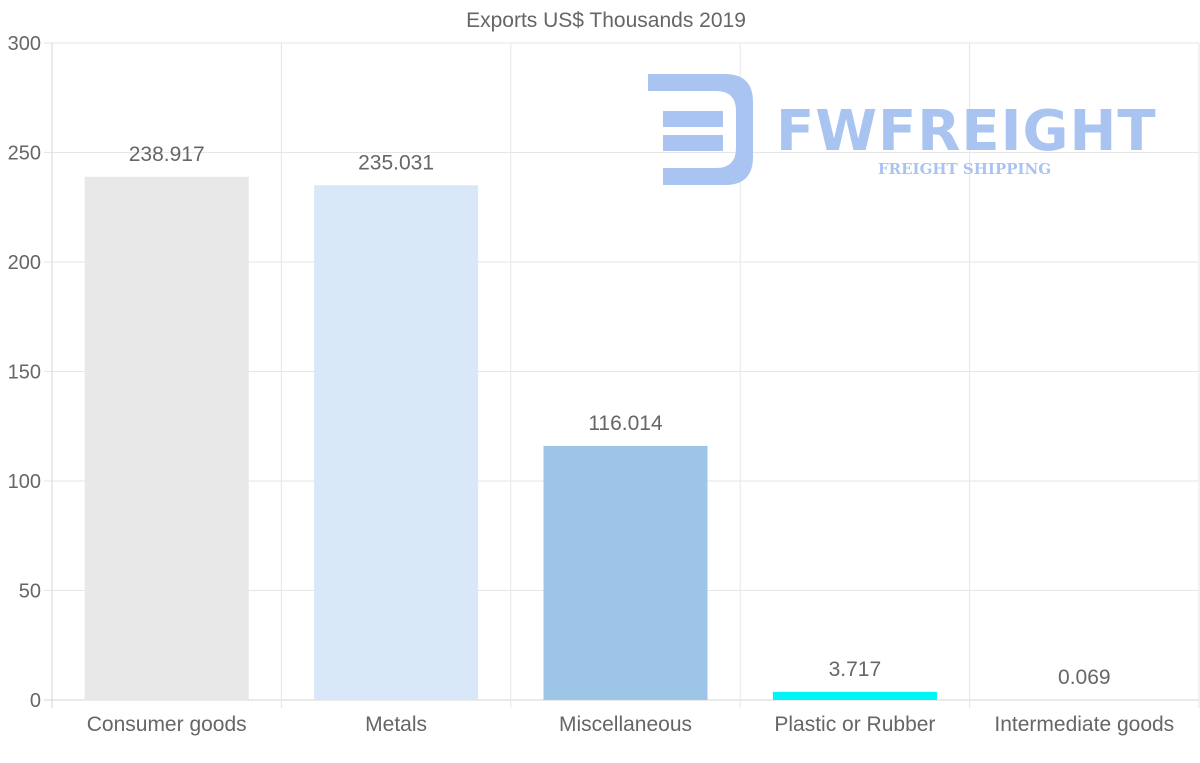 The width and height of the screenshot is (1200, 763). What do you see at coordinates (855, 669) in the screenshot?
I see `data-label: 3.717` at bounding box center [855, 669].